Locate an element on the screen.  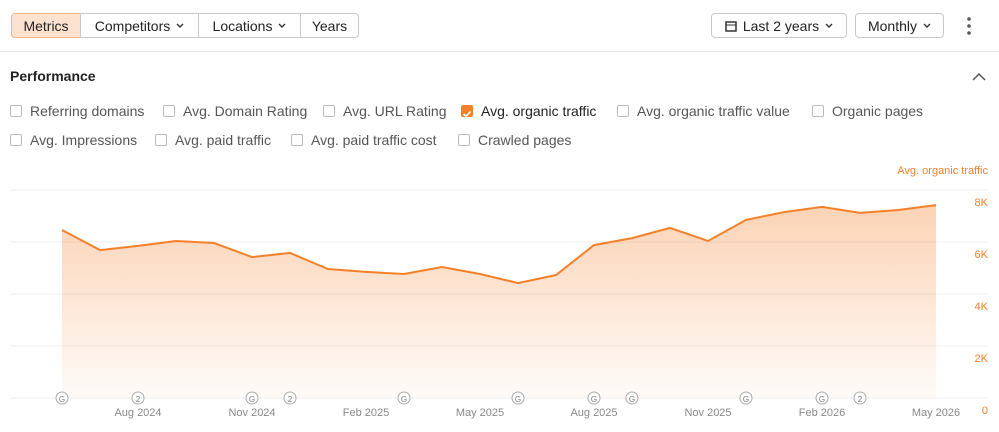
metric-label: Crawled pages is located at coordinates (525, 140).